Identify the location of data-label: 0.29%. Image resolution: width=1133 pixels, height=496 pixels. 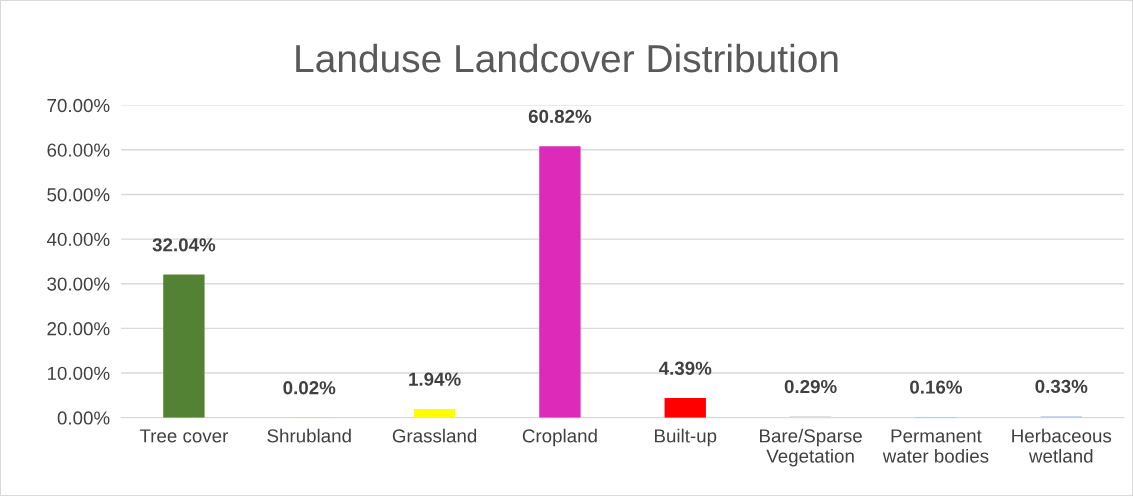
(810, 386).